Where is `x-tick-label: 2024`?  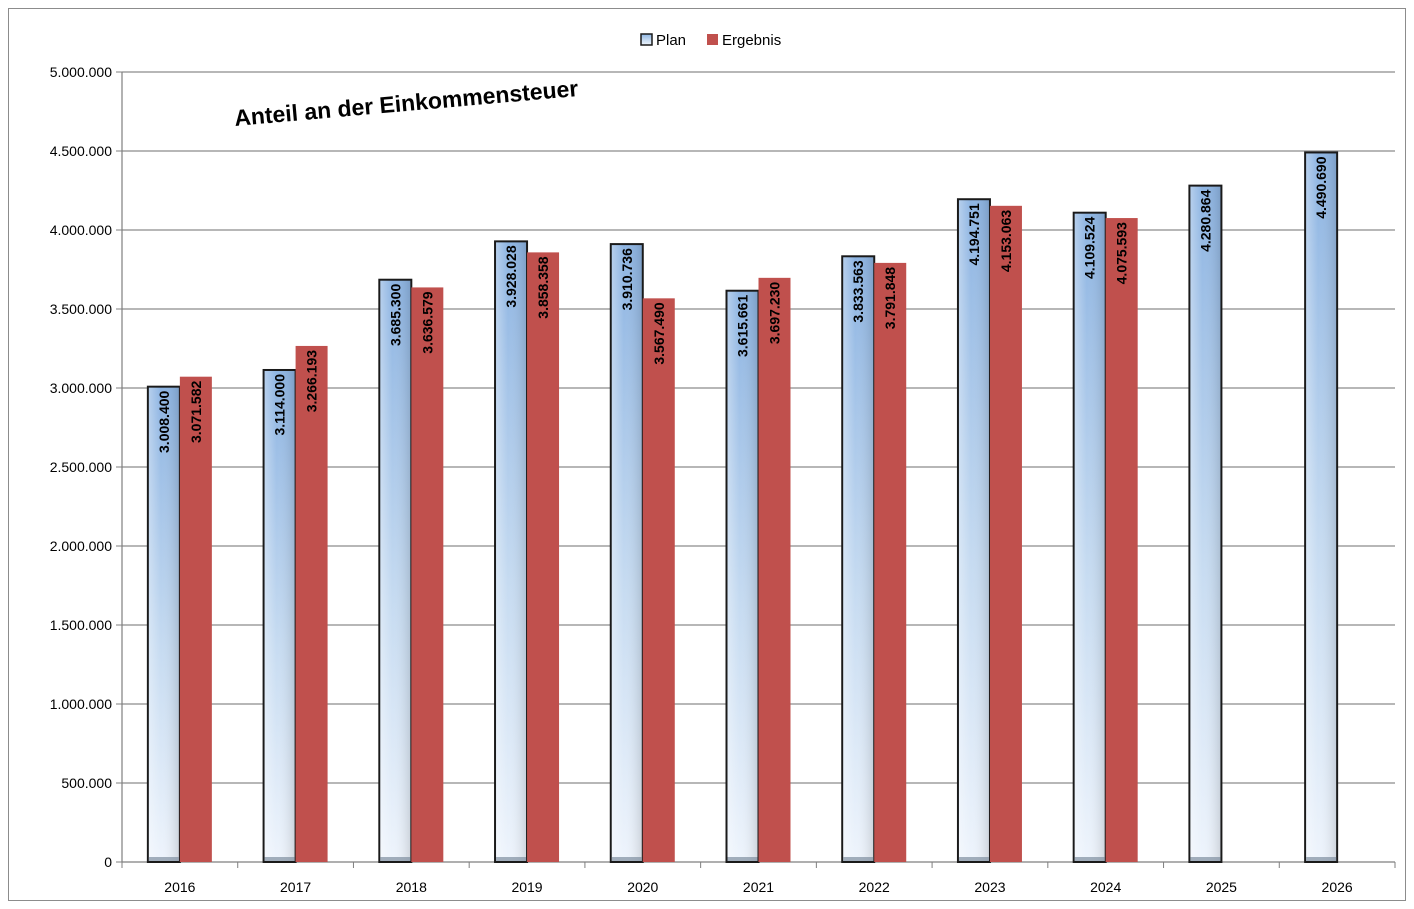 x-tick-label: 2024 is located at coordinates (1105, 887).